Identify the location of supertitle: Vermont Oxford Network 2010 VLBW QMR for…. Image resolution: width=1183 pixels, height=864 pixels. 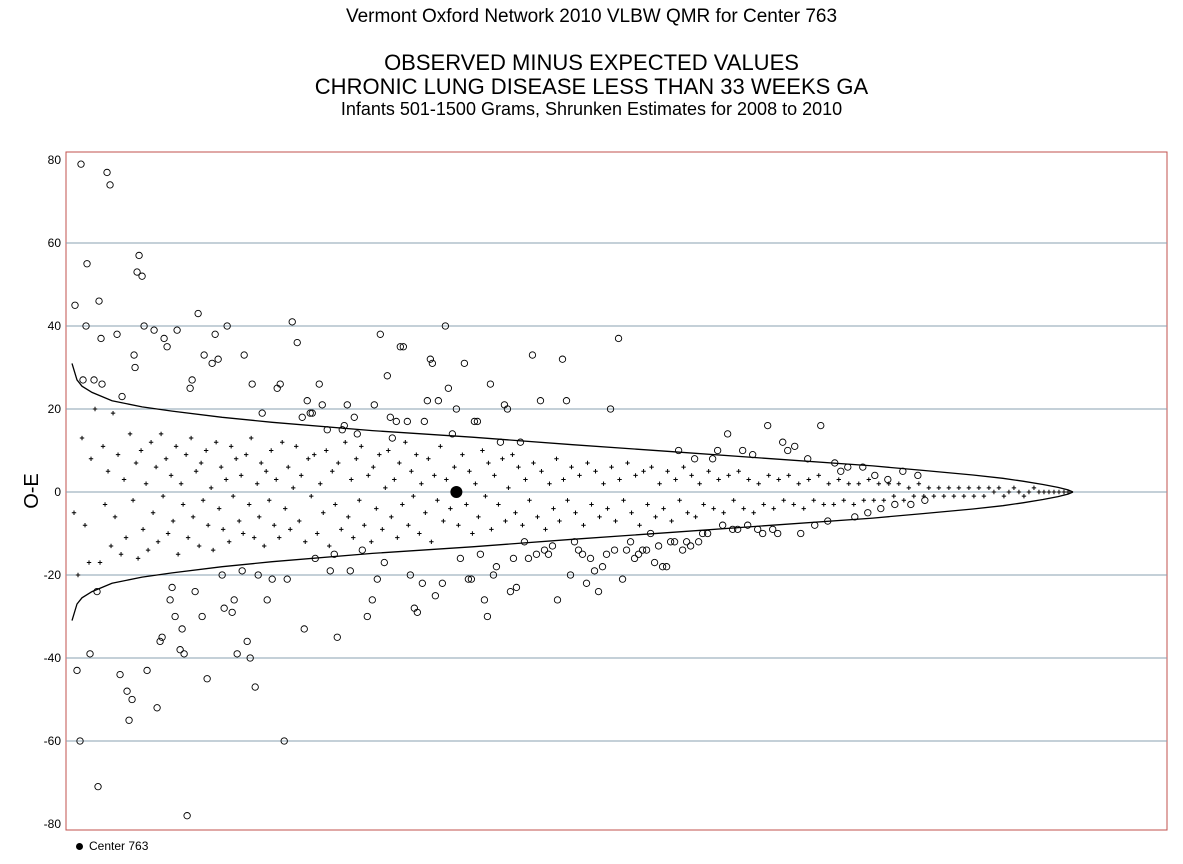
(591, 16).